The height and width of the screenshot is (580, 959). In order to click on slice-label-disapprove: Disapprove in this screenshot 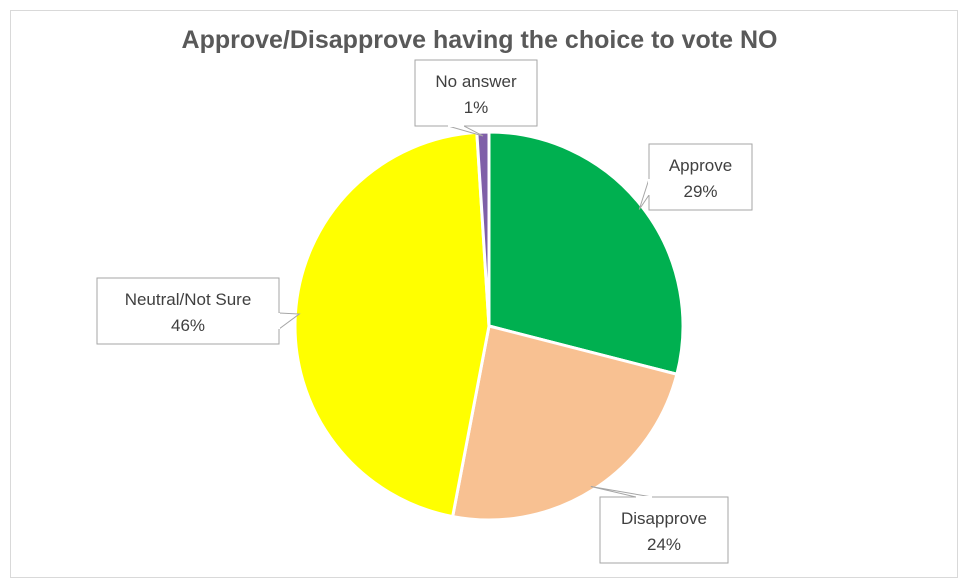, I will do `click(664, 518)`.